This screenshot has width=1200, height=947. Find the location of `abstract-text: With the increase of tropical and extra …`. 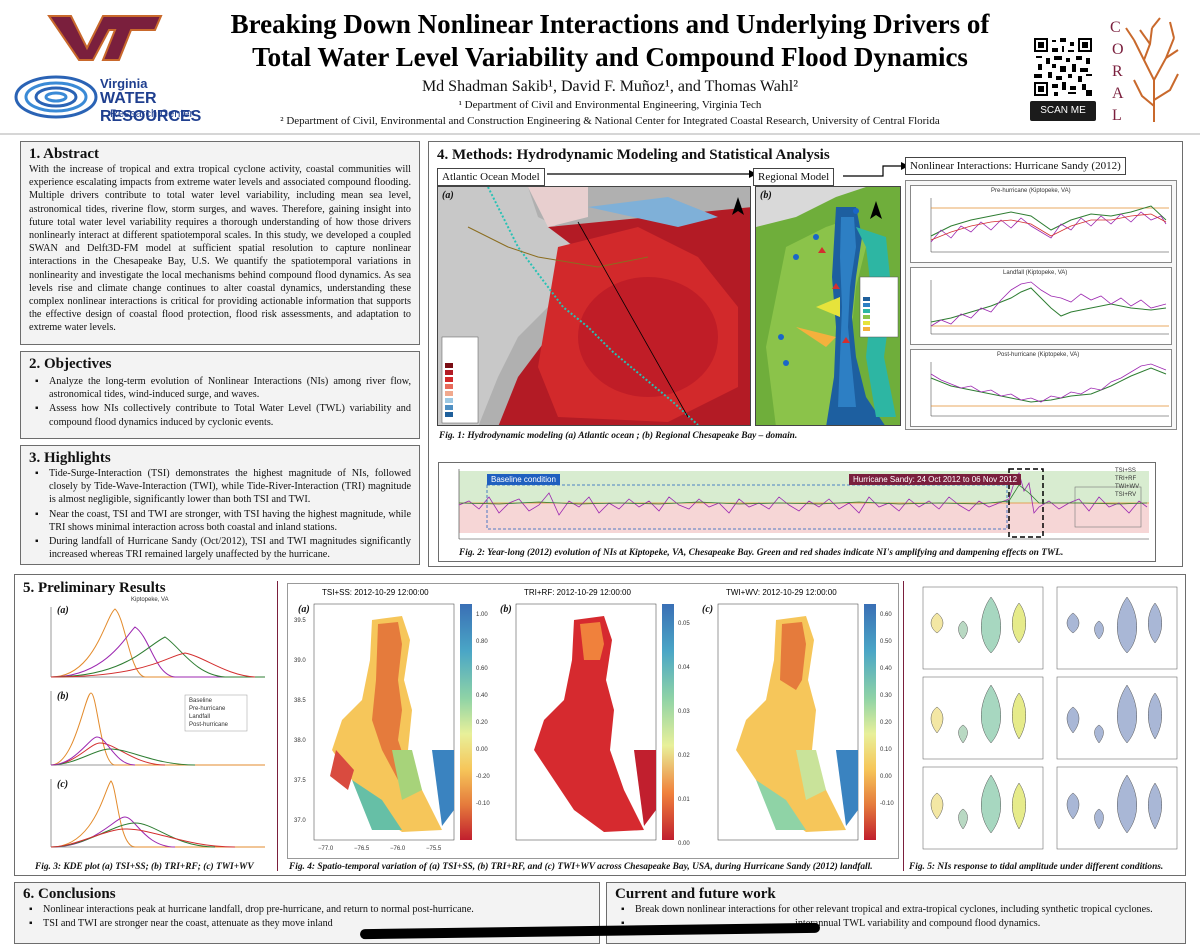

abstract-text: With the increase of tropical and extra … is located at coordinates (220, 249).